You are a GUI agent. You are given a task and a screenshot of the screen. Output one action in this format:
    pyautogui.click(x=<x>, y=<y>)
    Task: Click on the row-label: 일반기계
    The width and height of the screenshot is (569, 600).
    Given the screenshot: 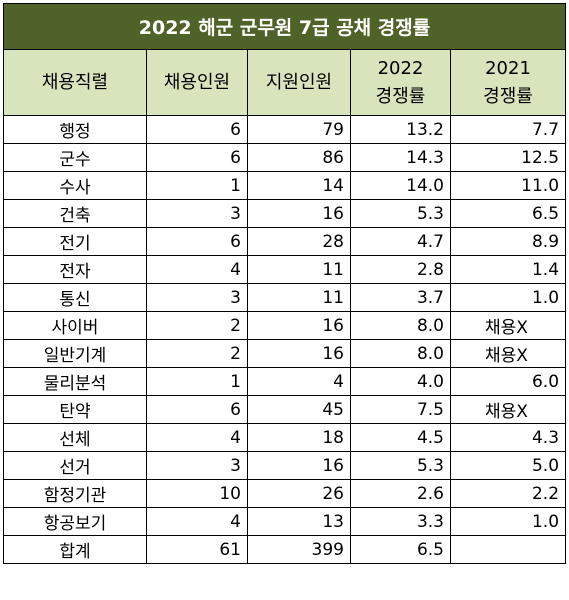 What is the action you would take?
    pyautogui.click(x=75, y=353)
    